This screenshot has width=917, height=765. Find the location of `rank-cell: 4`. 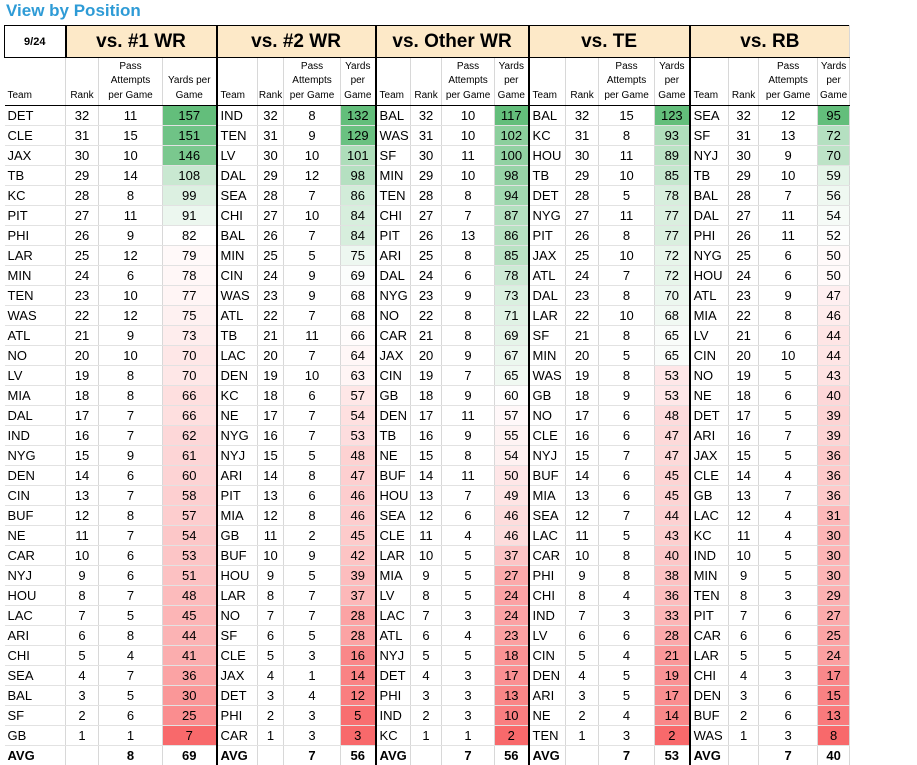

rank-cell: 4 is located at coordinates (82, 676).